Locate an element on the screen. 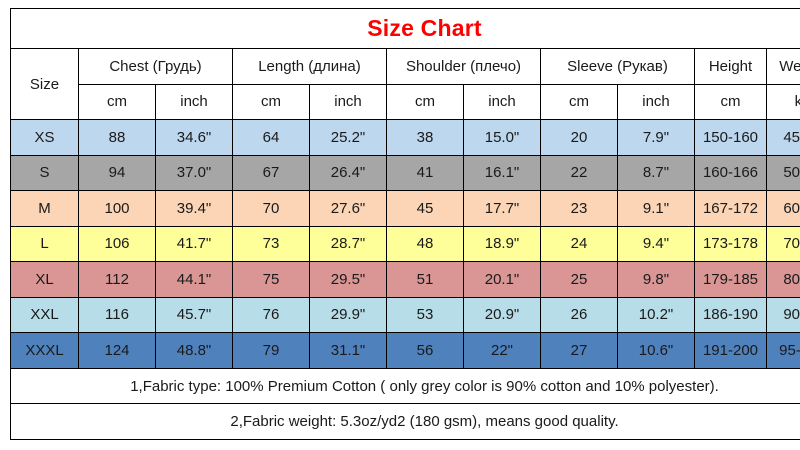  cell-length_inch: 29.9" is located at coordinates (348, 315).